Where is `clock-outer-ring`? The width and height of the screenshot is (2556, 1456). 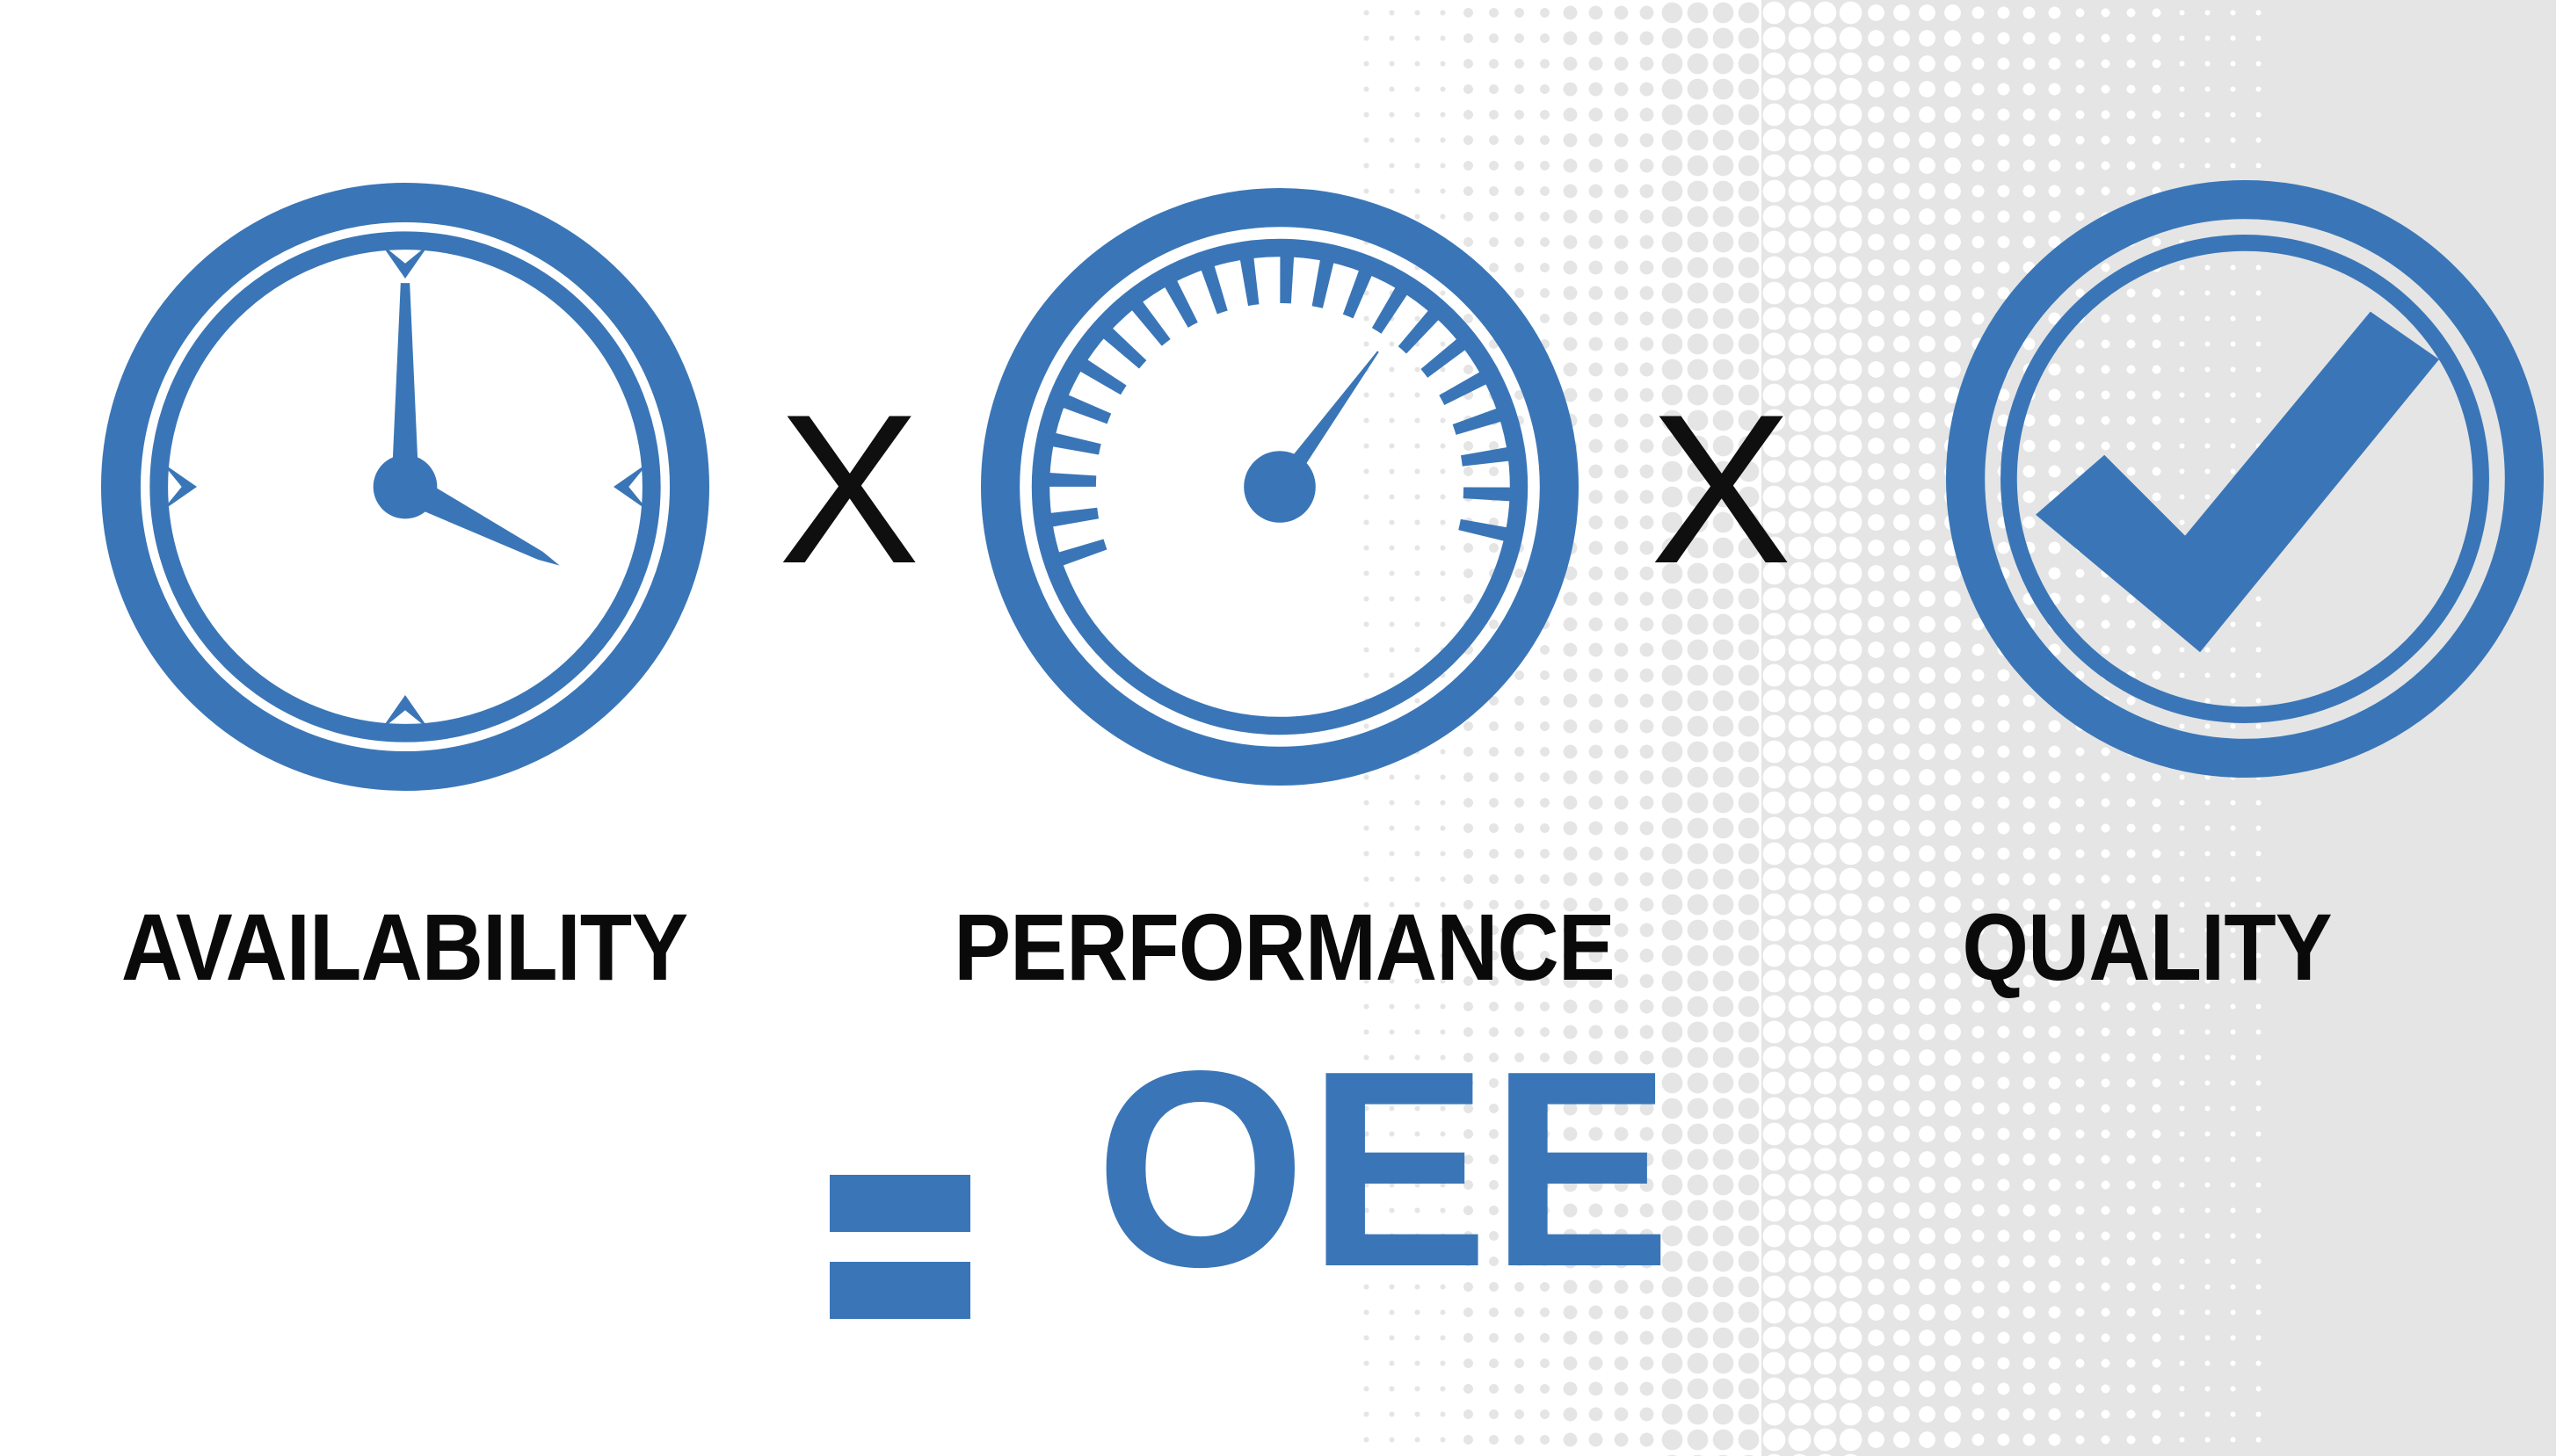
clock-outer-ring is located at coordinates (405, 487).